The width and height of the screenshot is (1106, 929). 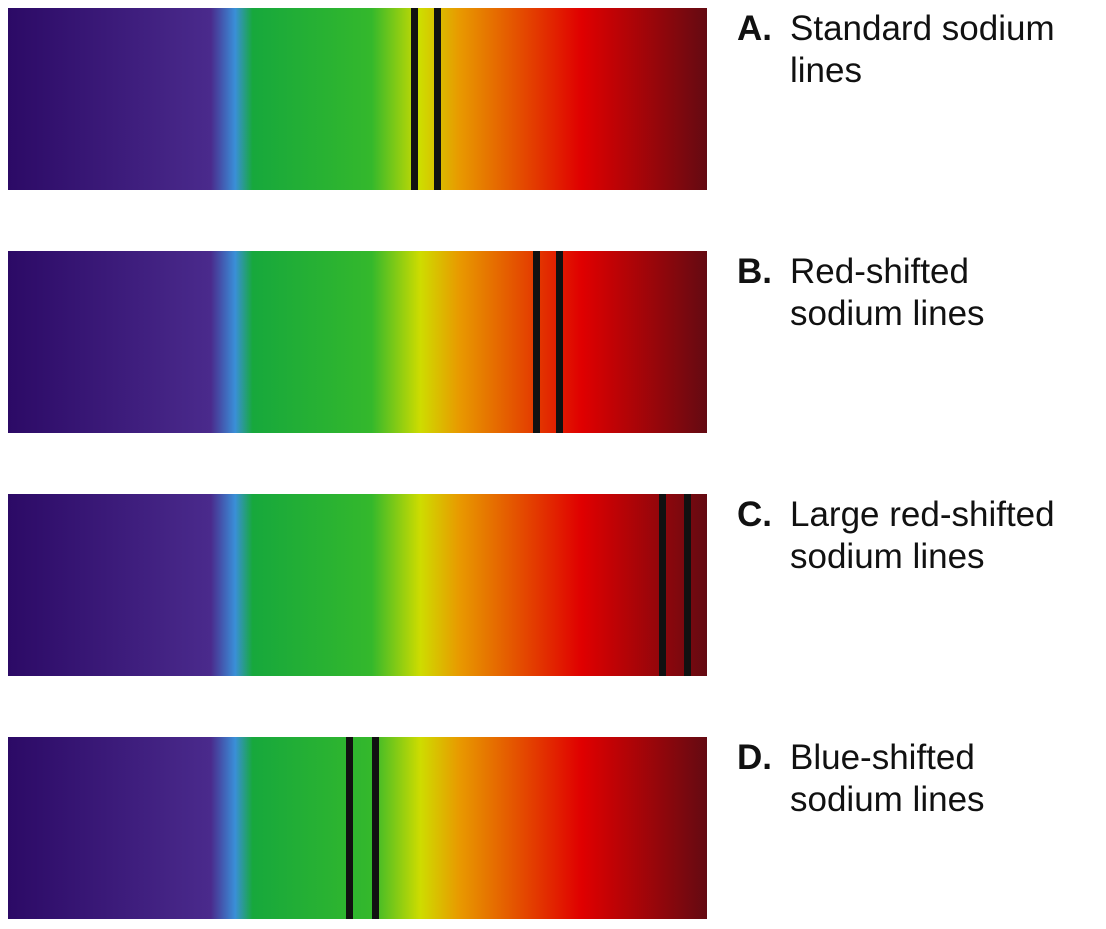 What do you see at coordinates (754, 28) in the screenshot?
I see `panel-letter: A.` at bounding box center [754, 28].